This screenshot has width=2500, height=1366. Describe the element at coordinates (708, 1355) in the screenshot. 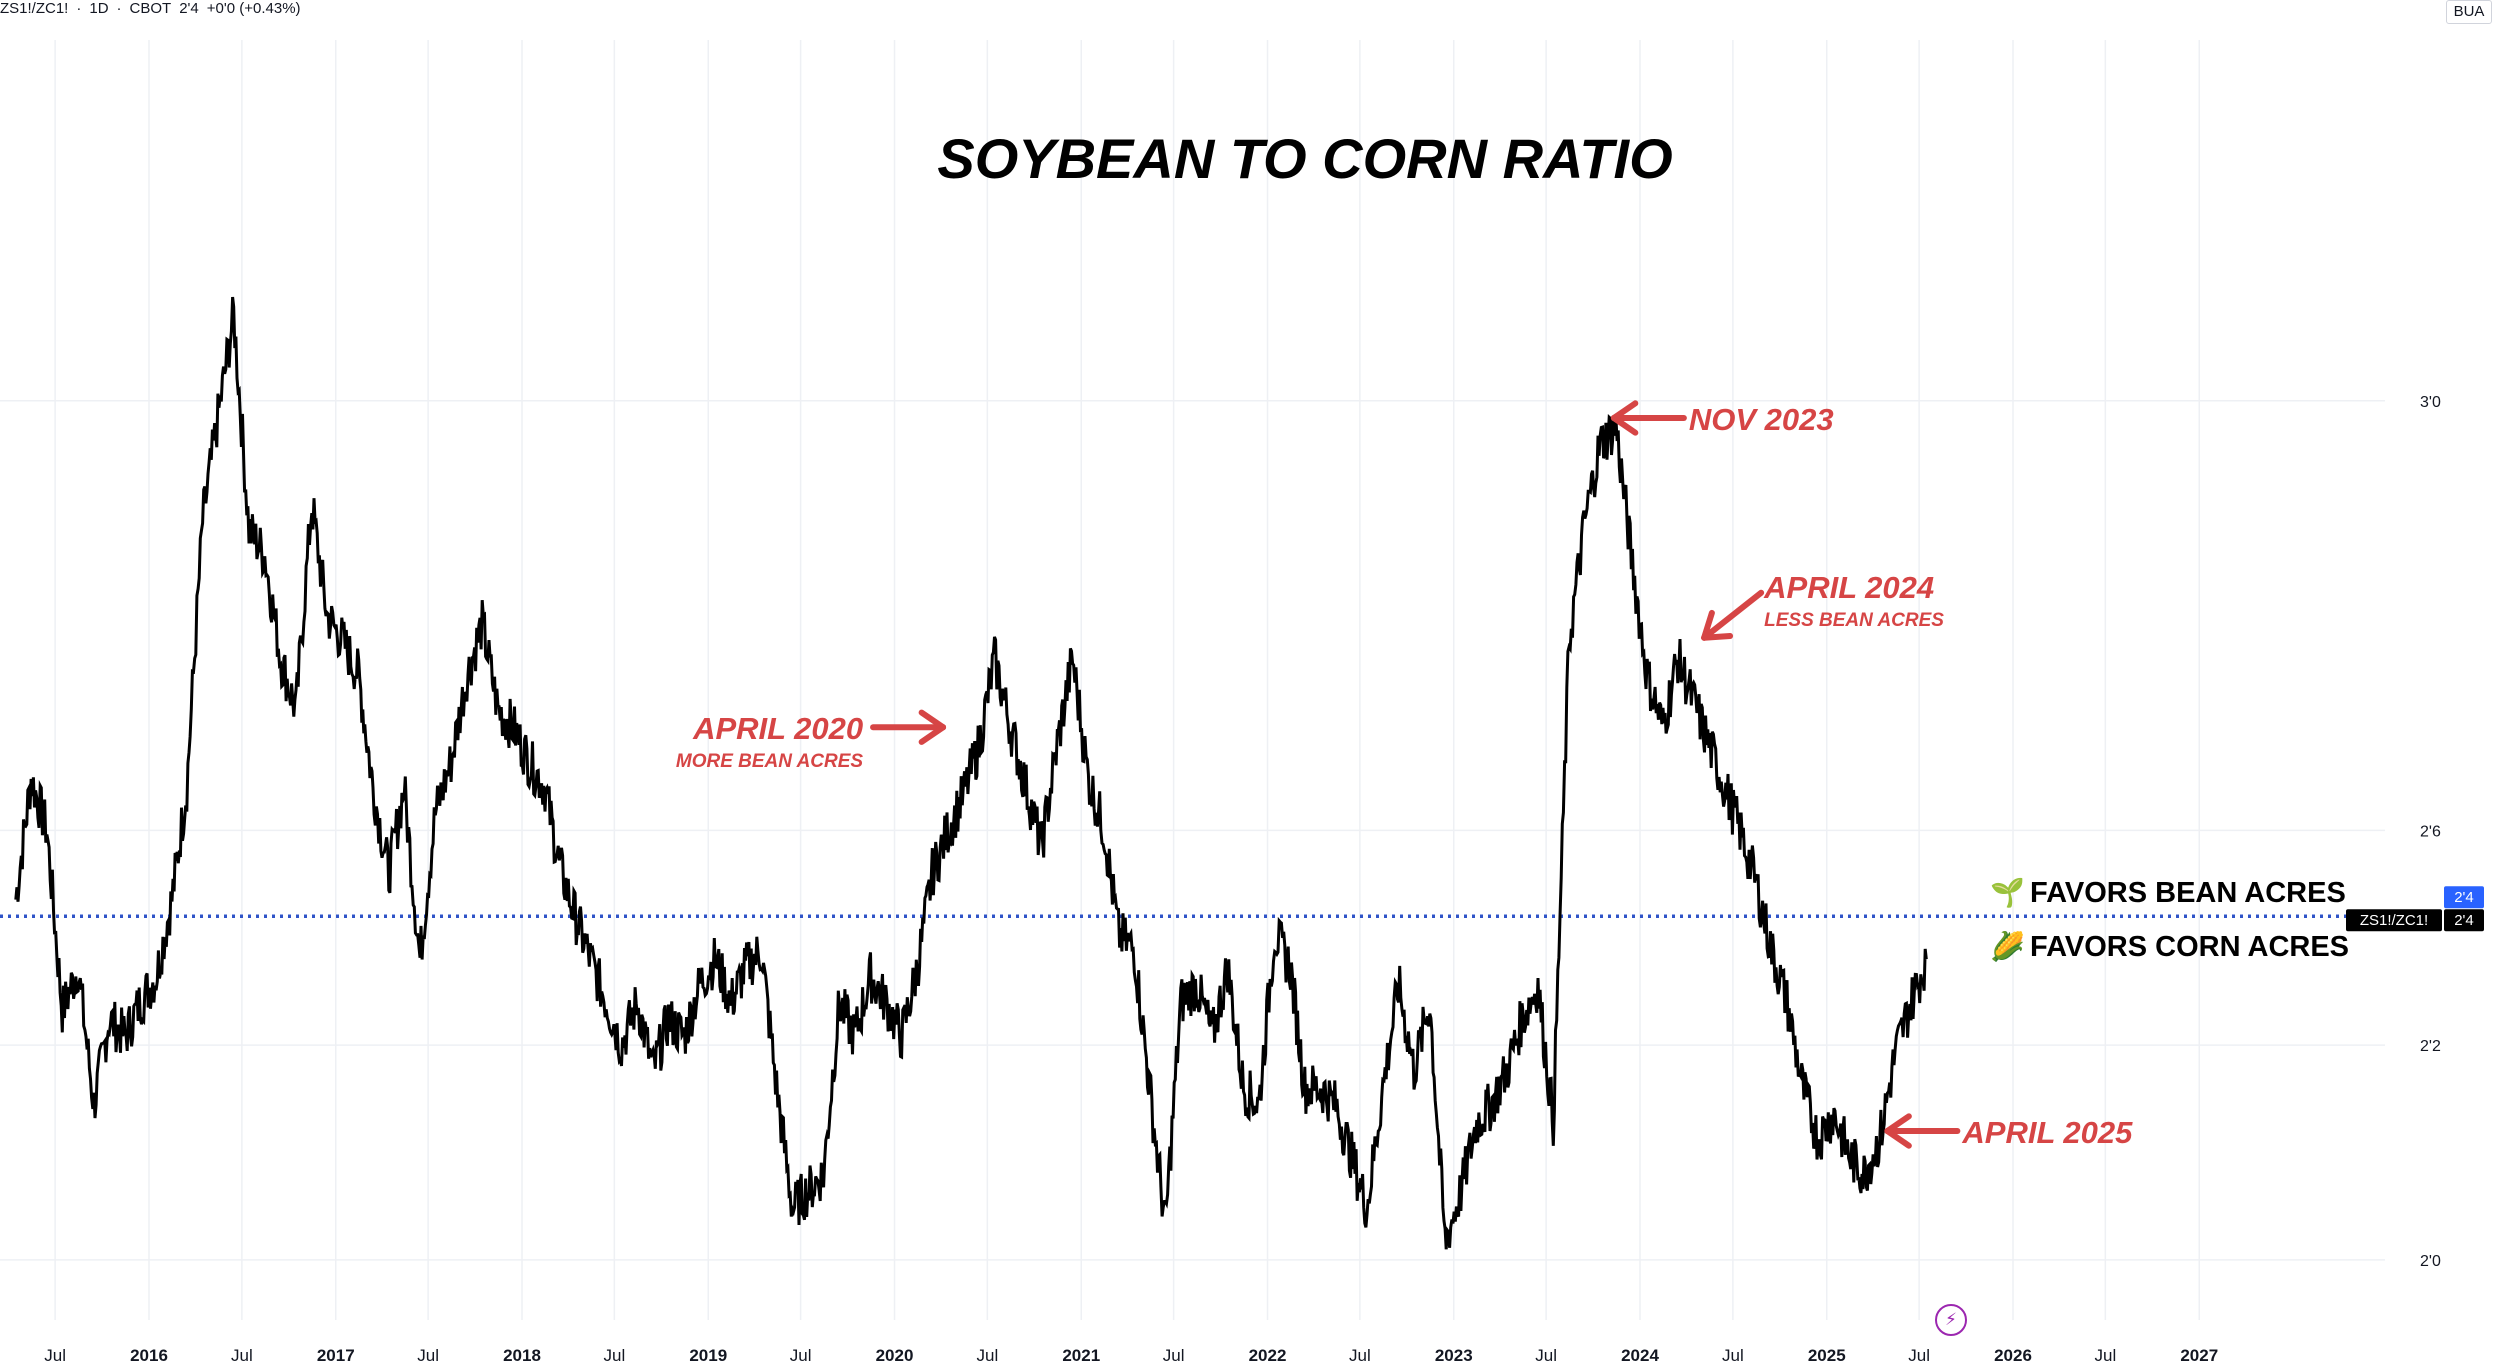

I see `x-tick-label: 2019` at that location.